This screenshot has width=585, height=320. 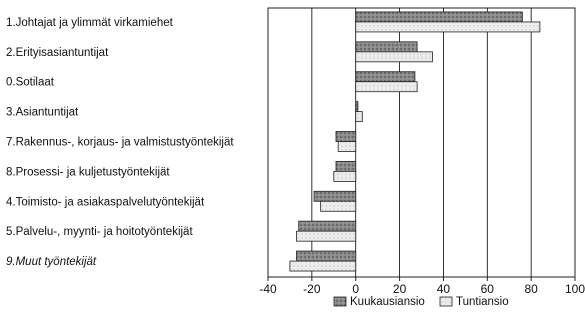 I want to click on x-tick-label: -40, so click(x=268, y=289).